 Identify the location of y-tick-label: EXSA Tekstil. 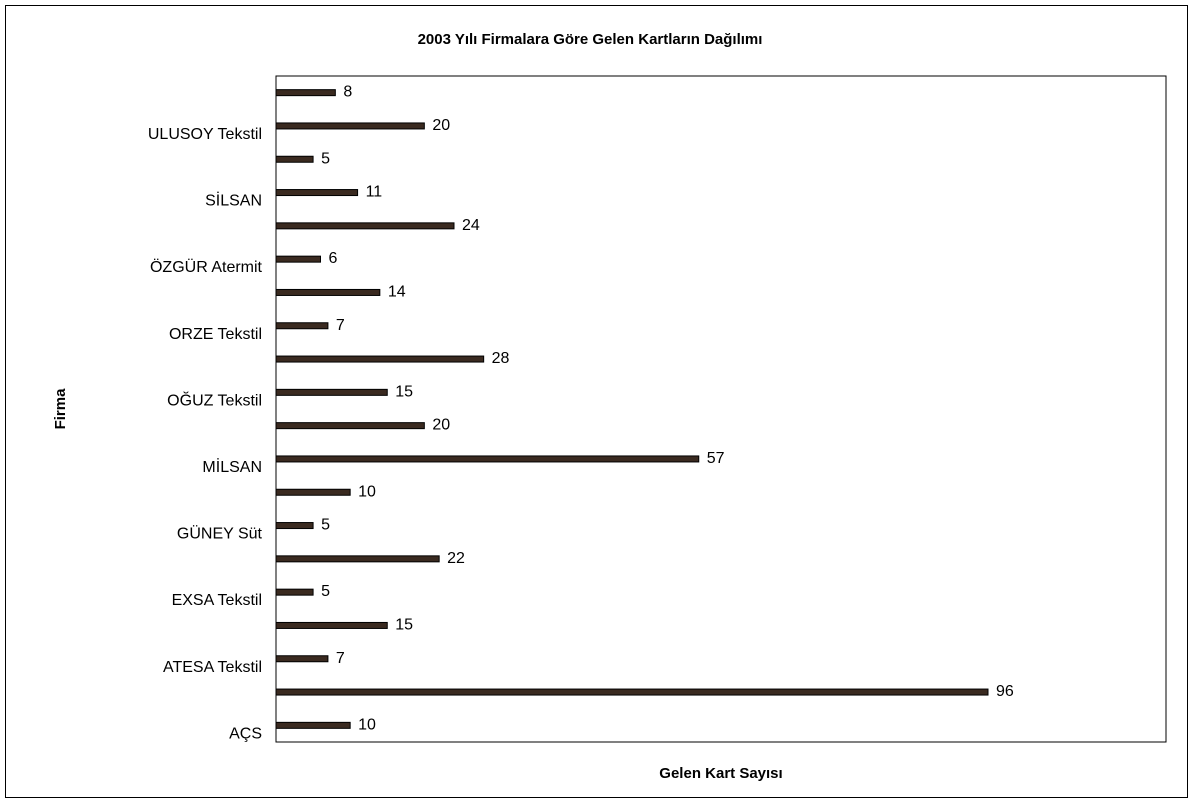
(217, 600).